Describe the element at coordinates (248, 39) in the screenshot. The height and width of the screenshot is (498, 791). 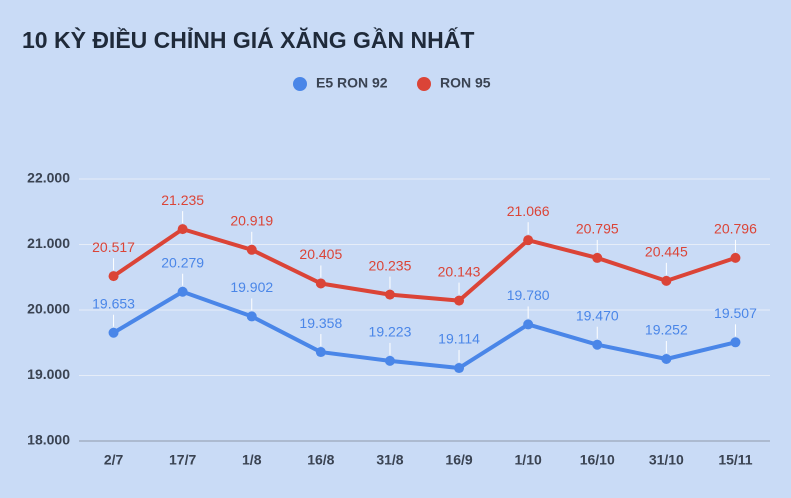
I see `chart-title: 10 KỲ ĐIỀU CHỈNH GIÁ XĂNG GẦN NHẤT` at that location.